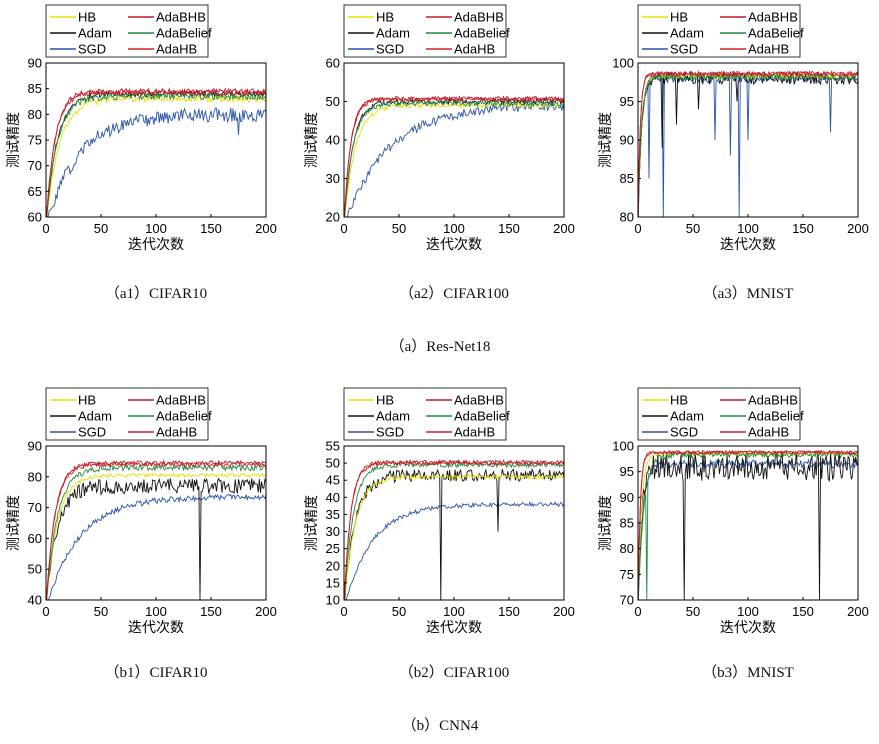 This screenshot has width=879, height=744. I want to click on x-tick-label: 200, so click(564, 228).